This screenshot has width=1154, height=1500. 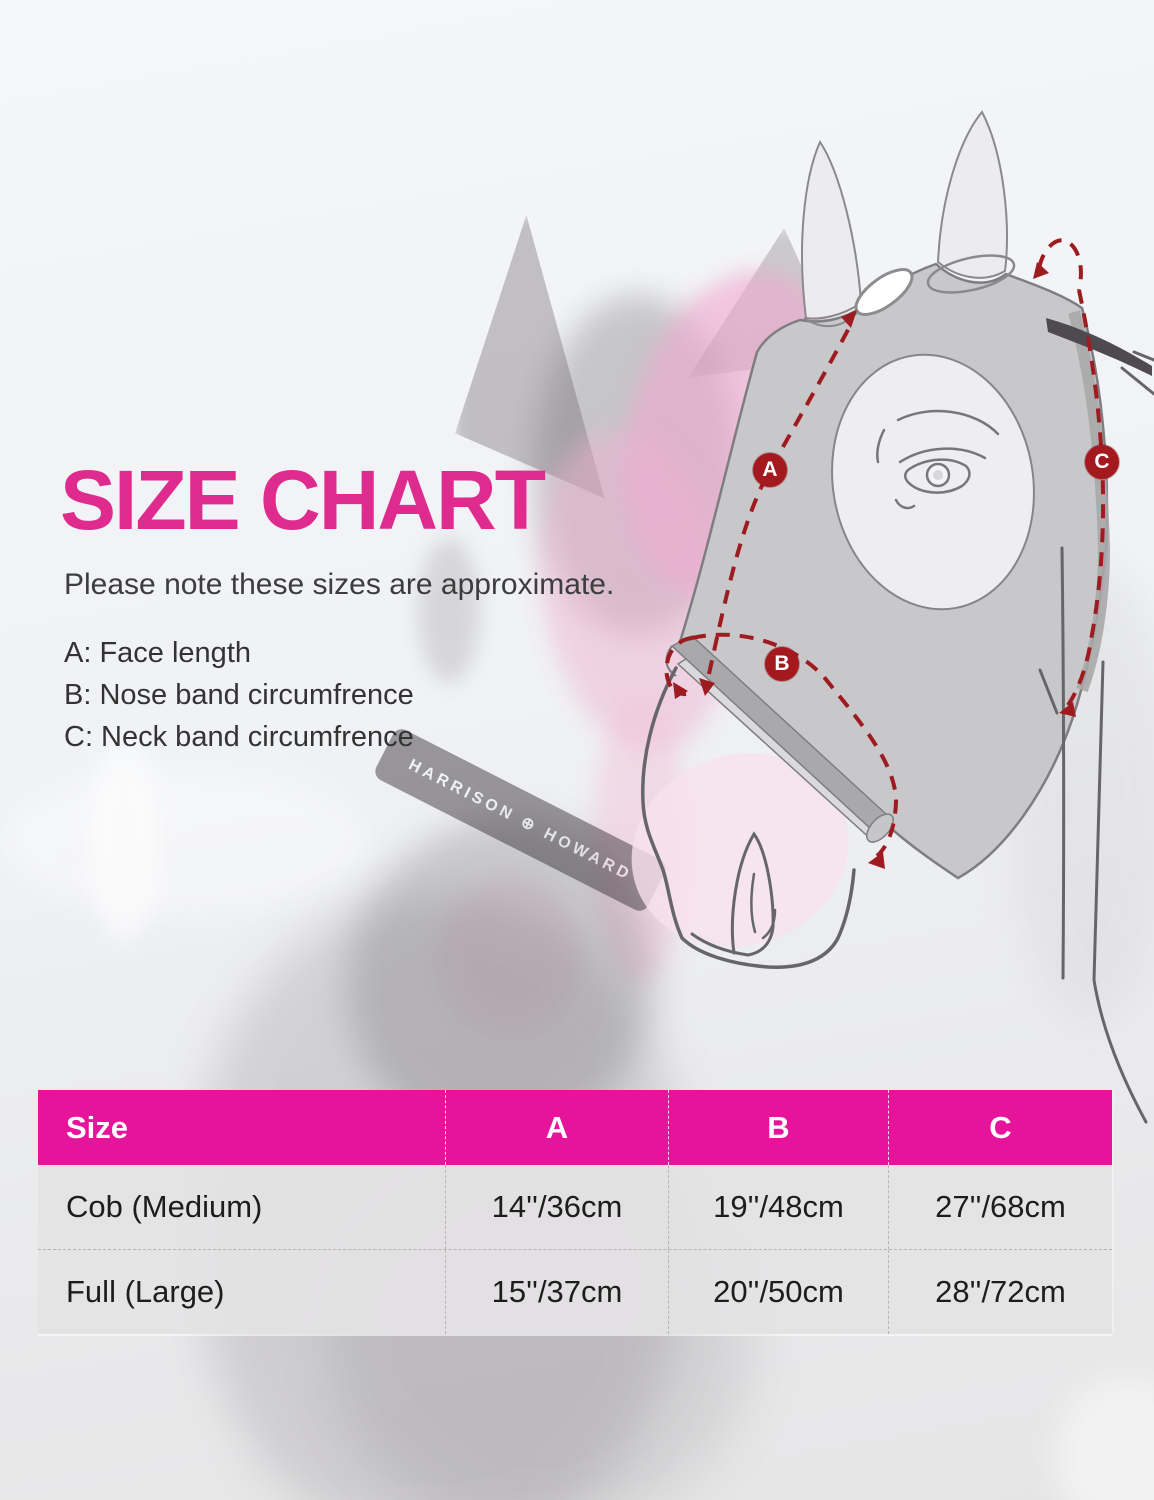 I want to click on measure-arrowheads, so click(x=874, y=565).